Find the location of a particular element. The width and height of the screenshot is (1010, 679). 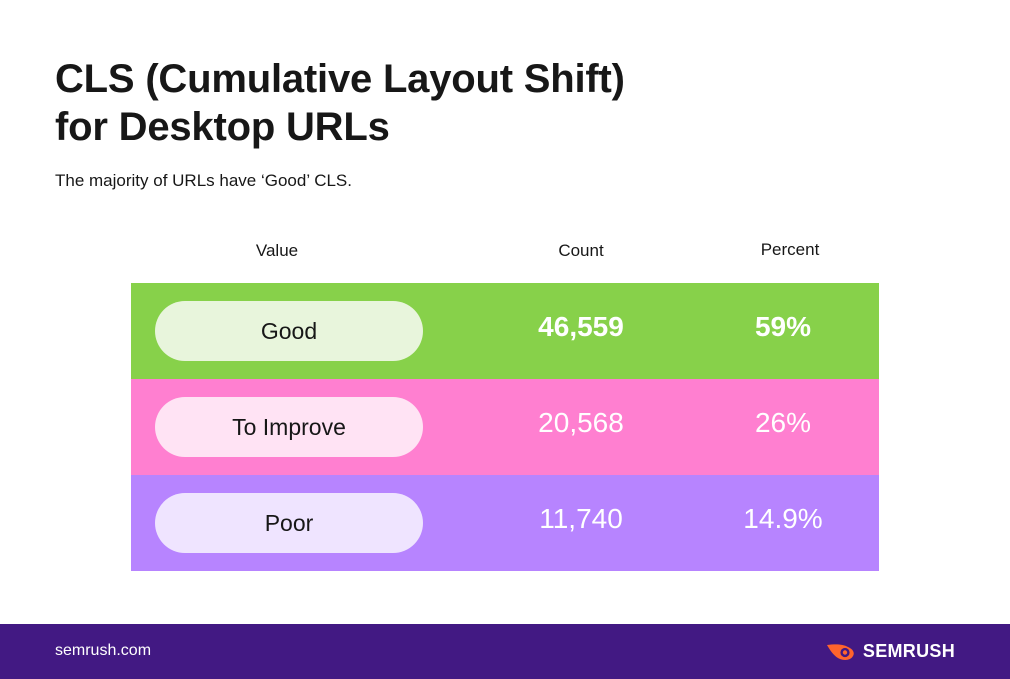

column-header-percent: Percent is located at coordinates (790, 249).